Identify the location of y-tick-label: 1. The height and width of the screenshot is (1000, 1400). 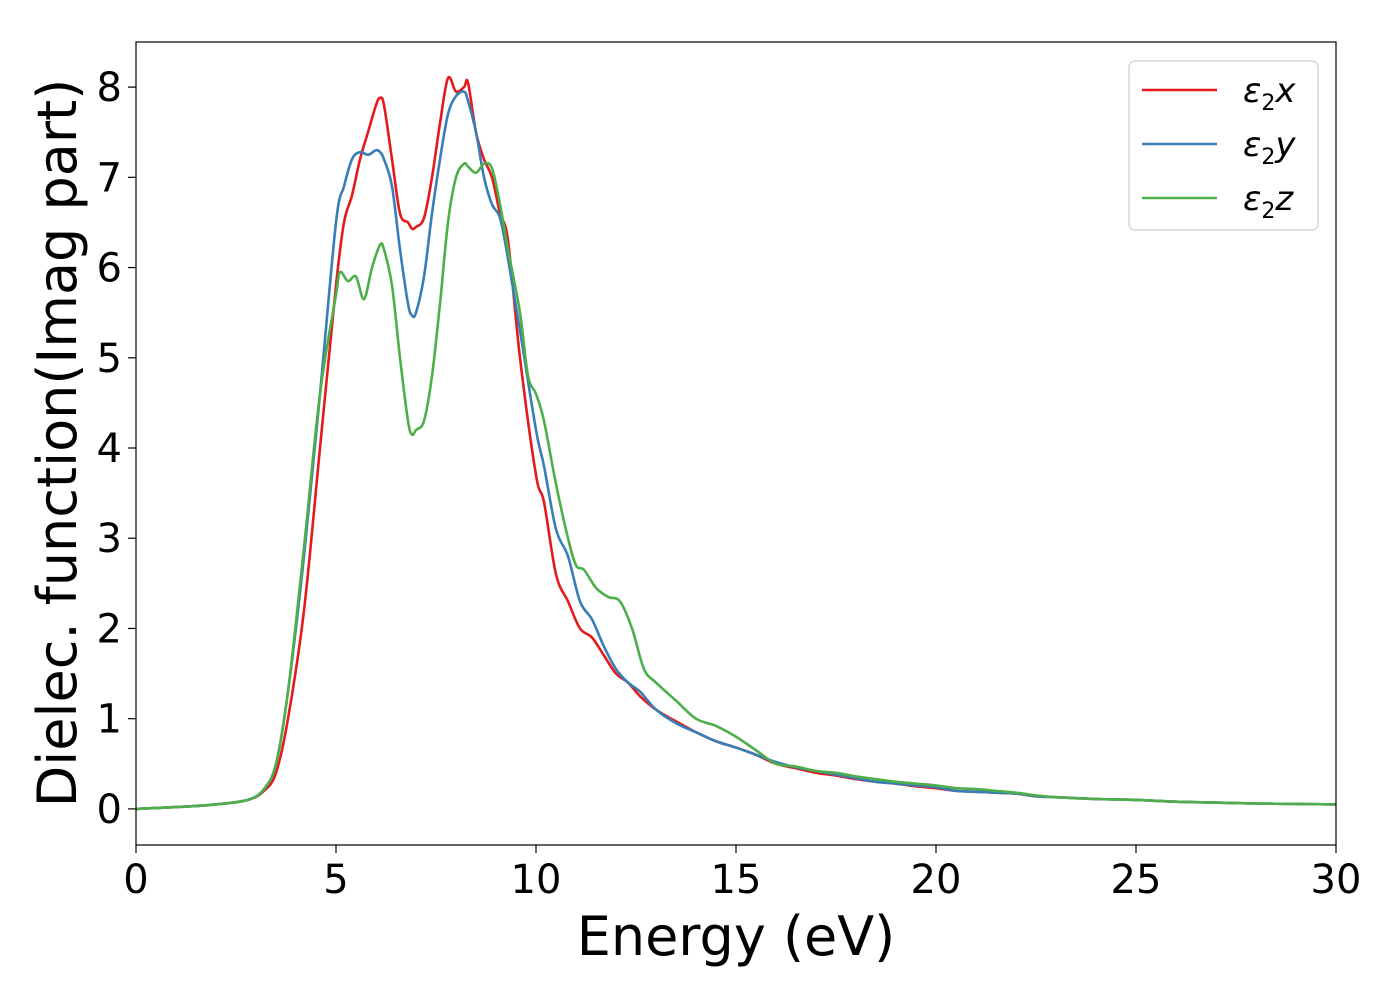
(109, 720).